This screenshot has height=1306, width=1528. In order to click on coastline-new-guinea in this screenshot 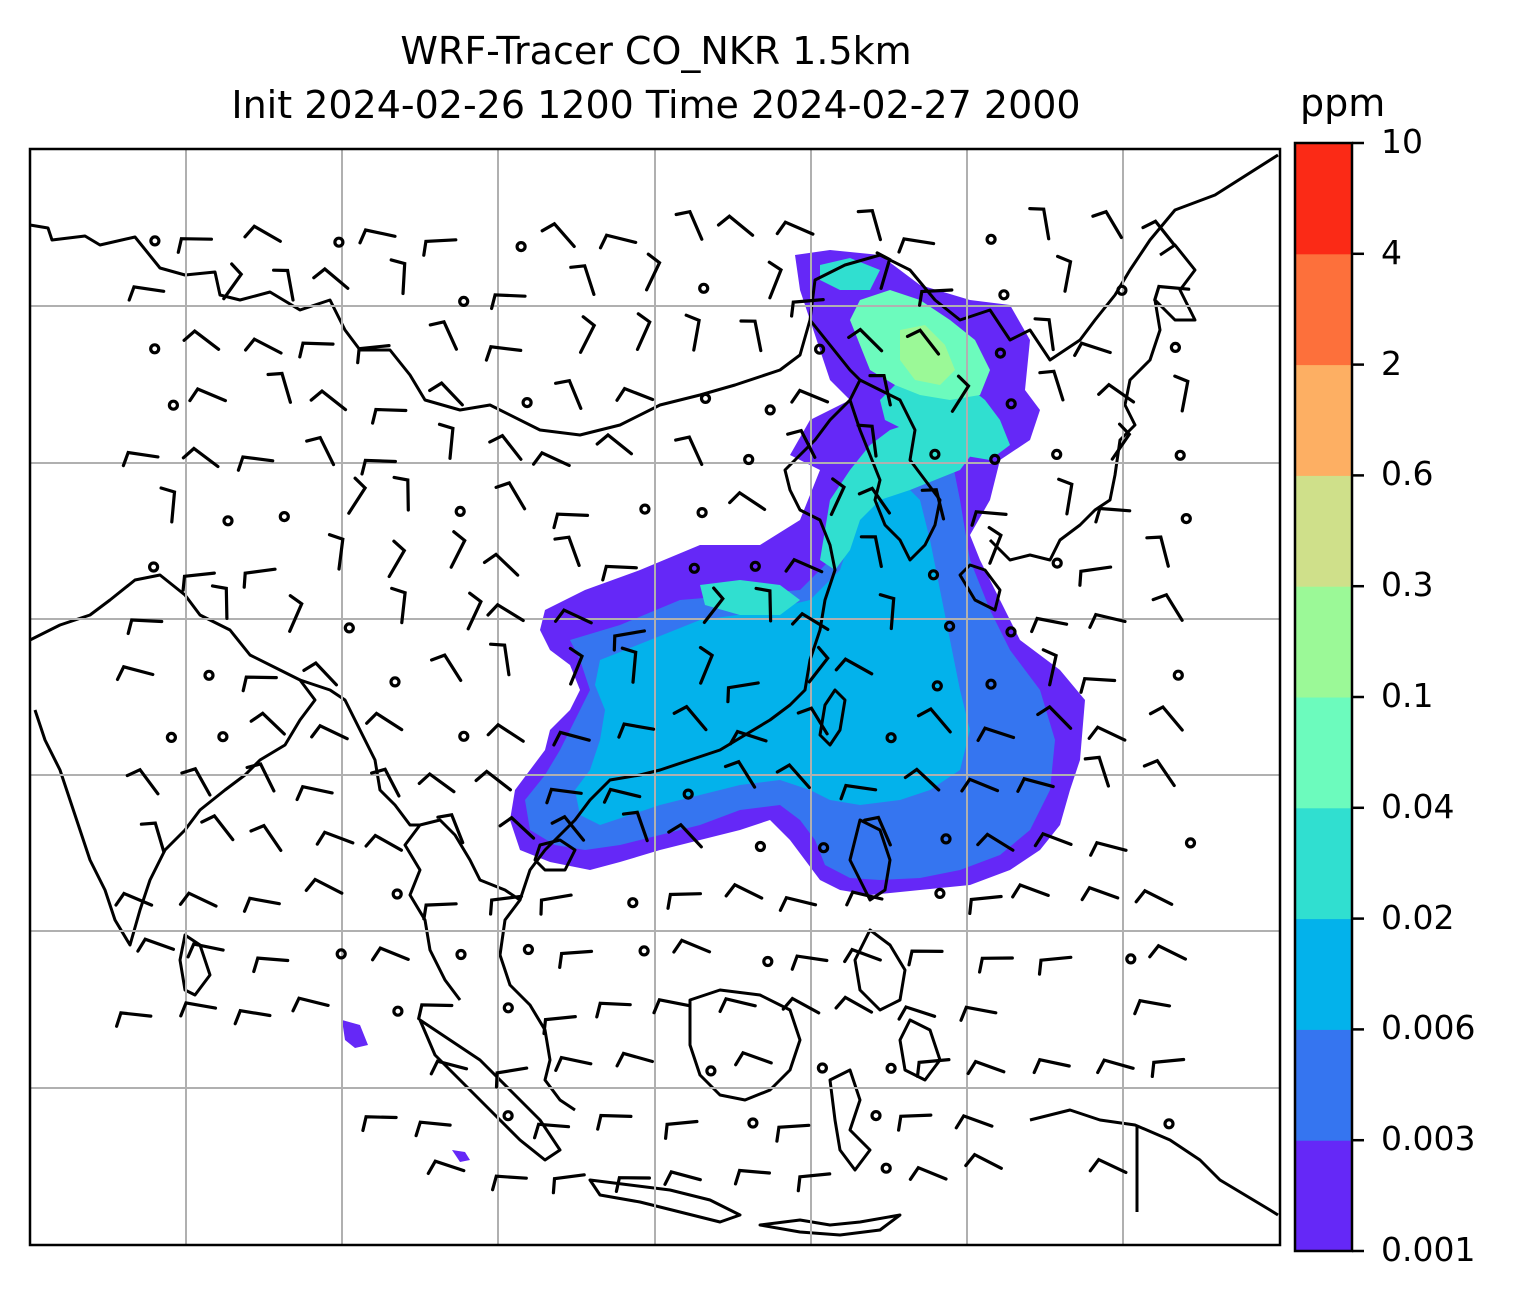, I will do `click(1154, 1162)`.